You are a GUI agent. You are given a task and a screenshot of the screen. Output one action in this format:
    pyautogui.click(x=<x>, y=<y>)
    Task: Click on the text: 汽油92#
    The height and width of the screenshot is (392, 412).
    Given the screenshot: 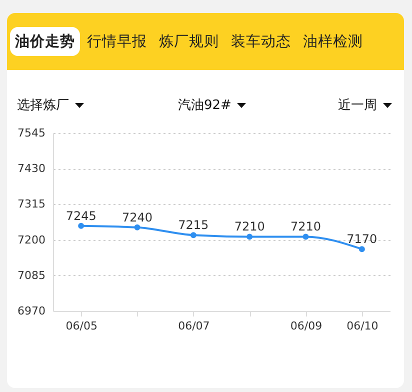 What is the action you would take?
    pyautogui.click(x=205, y=105)
    